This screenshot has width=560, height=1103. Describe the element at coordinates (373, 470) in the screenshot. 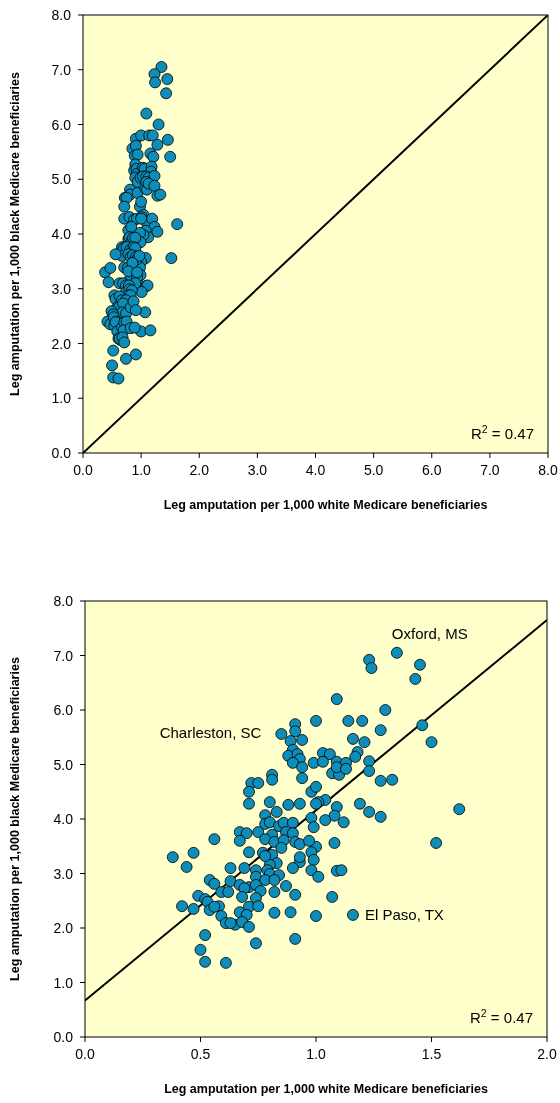

I see `x-tick-label: 5.0` at that location.